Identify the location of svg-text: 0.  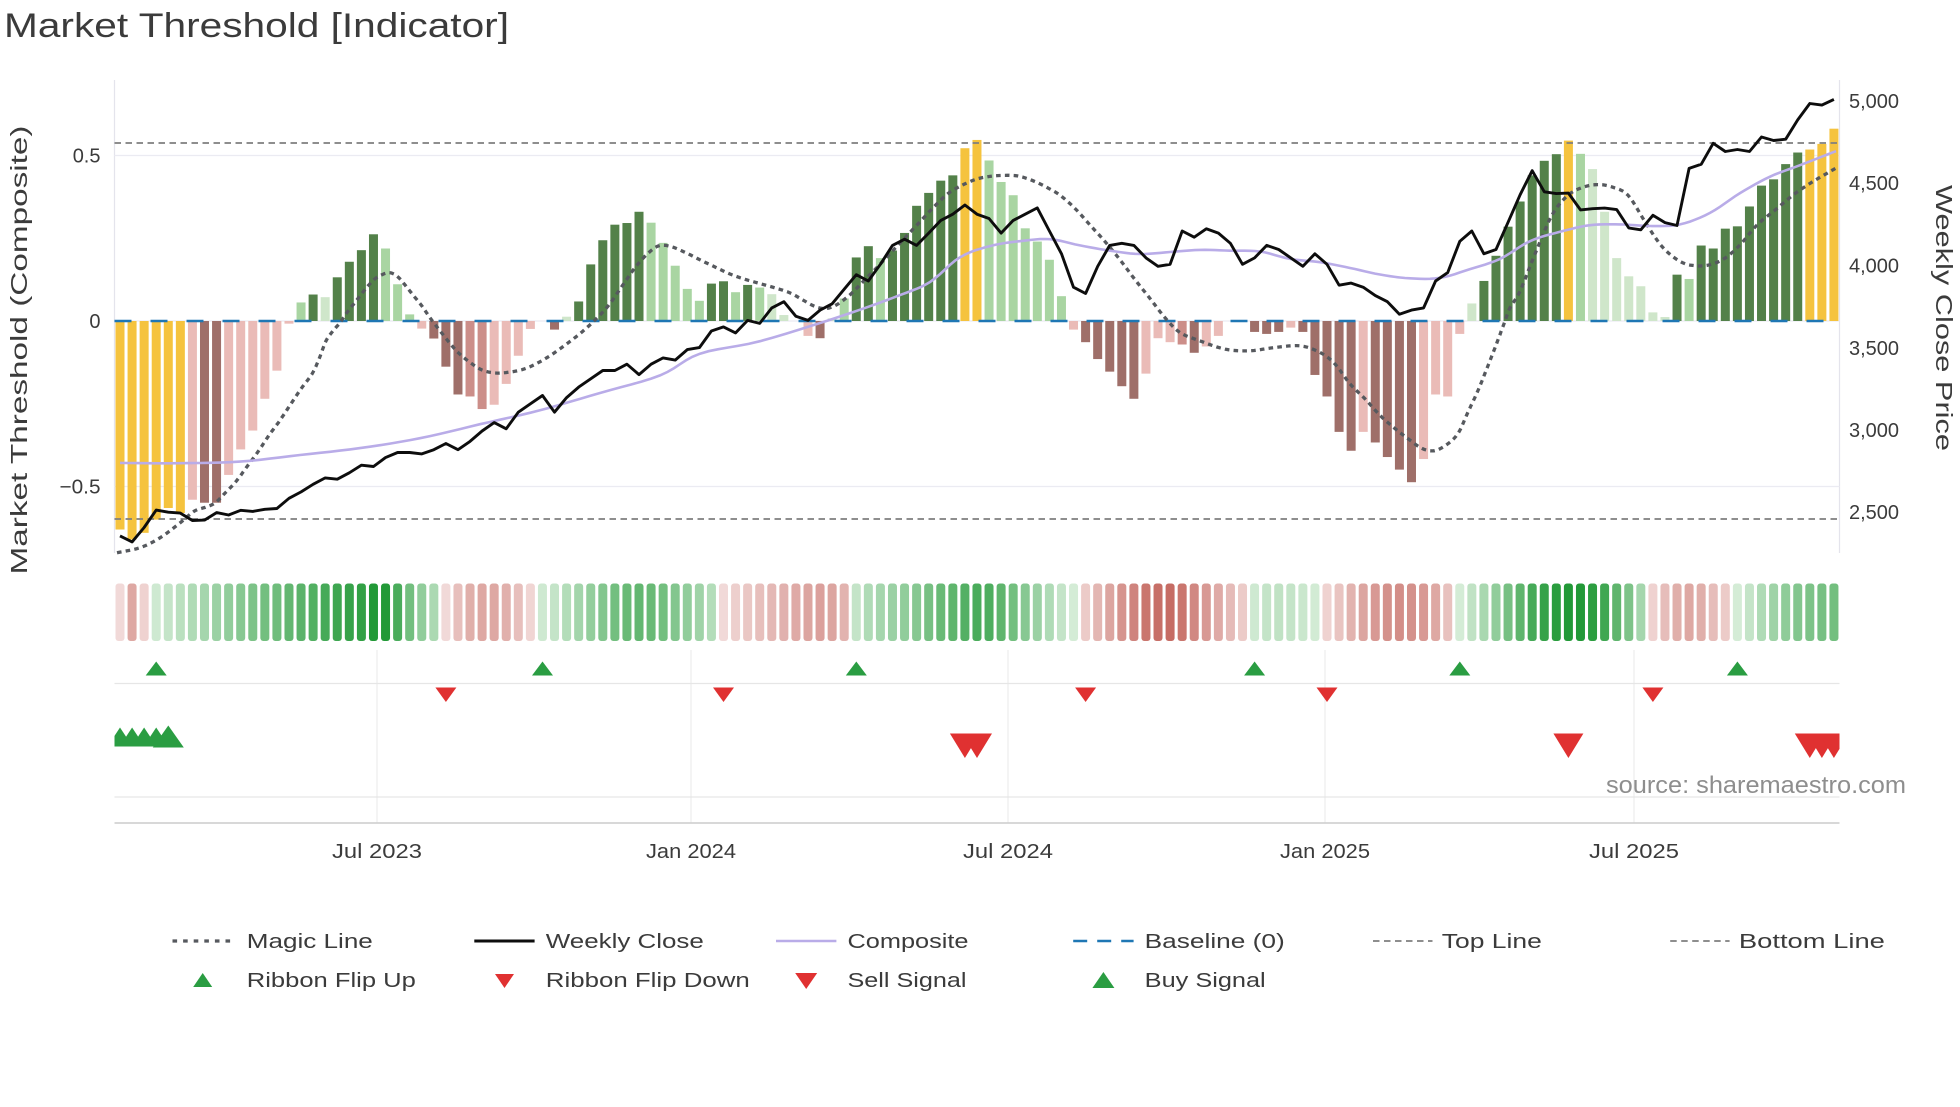
(94, 322).